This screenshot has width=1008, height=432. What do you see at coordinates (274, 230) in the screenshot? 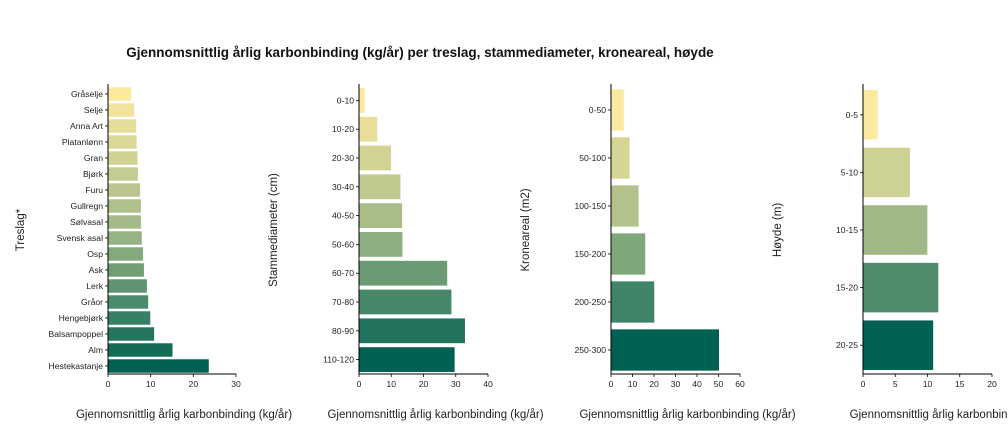
I see `y-axis-label: Stammediameter (cm)` at bounding box center [274, 230].